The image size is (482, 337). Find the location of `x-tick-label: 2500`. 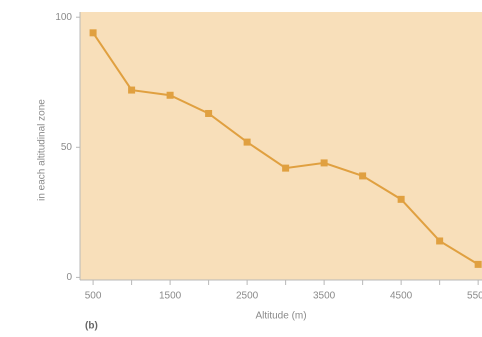

x-tick-label: 2500 is located at coordinates (247, 296).